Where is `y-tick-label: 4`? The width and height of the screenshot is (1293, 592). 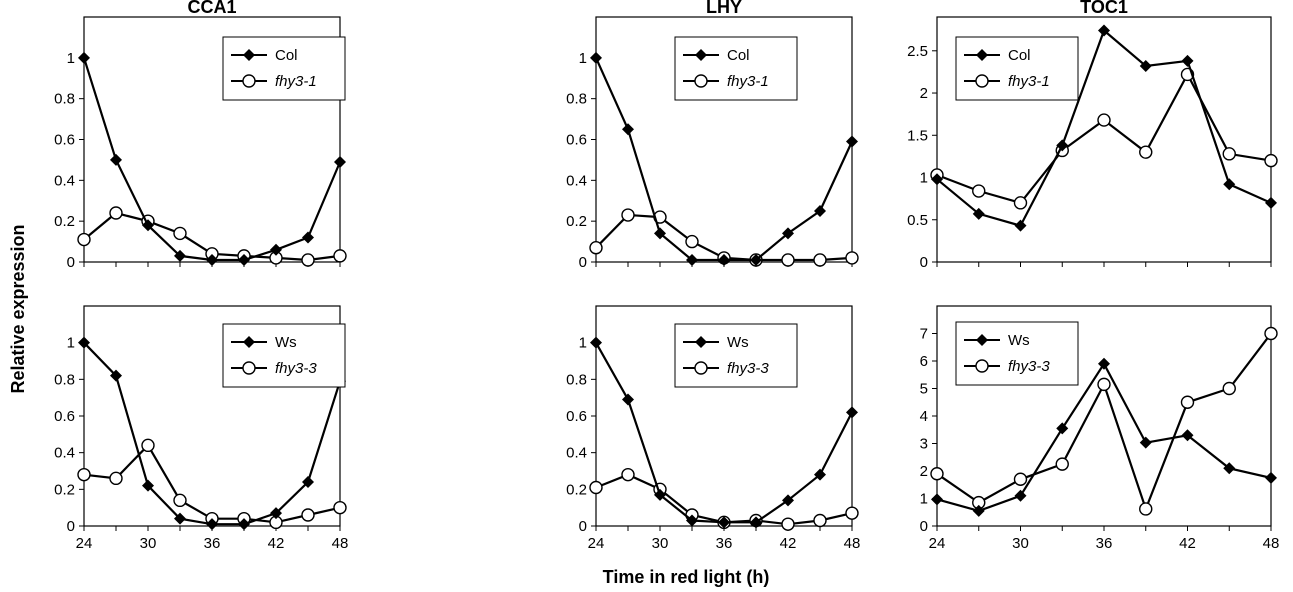 y-tick-label: 4 is located at coordinates (924, 416).